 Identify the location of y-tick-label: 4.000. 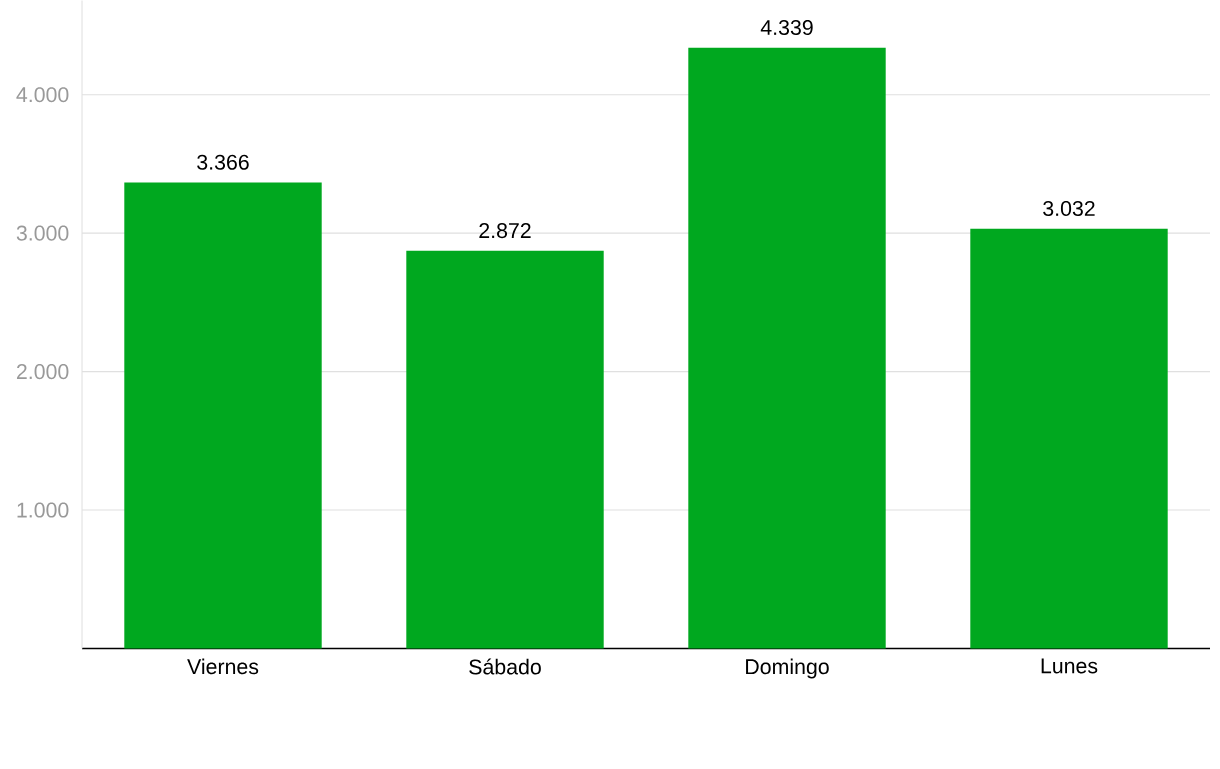
(42, 95).